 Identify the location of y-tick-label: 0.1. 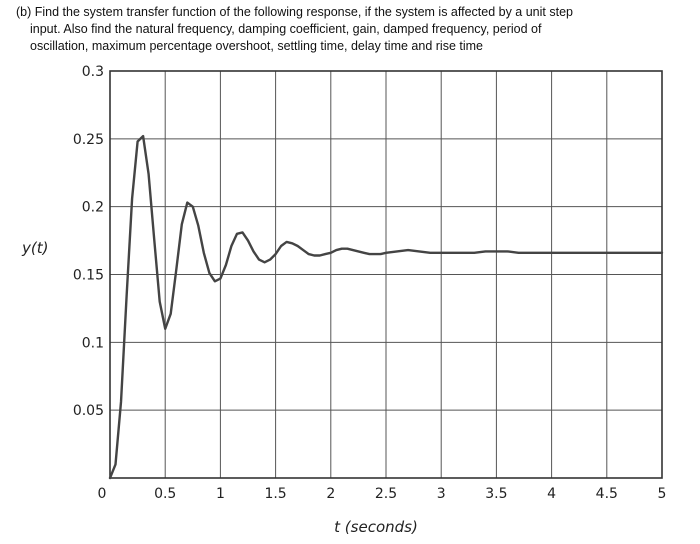
(93, 343).